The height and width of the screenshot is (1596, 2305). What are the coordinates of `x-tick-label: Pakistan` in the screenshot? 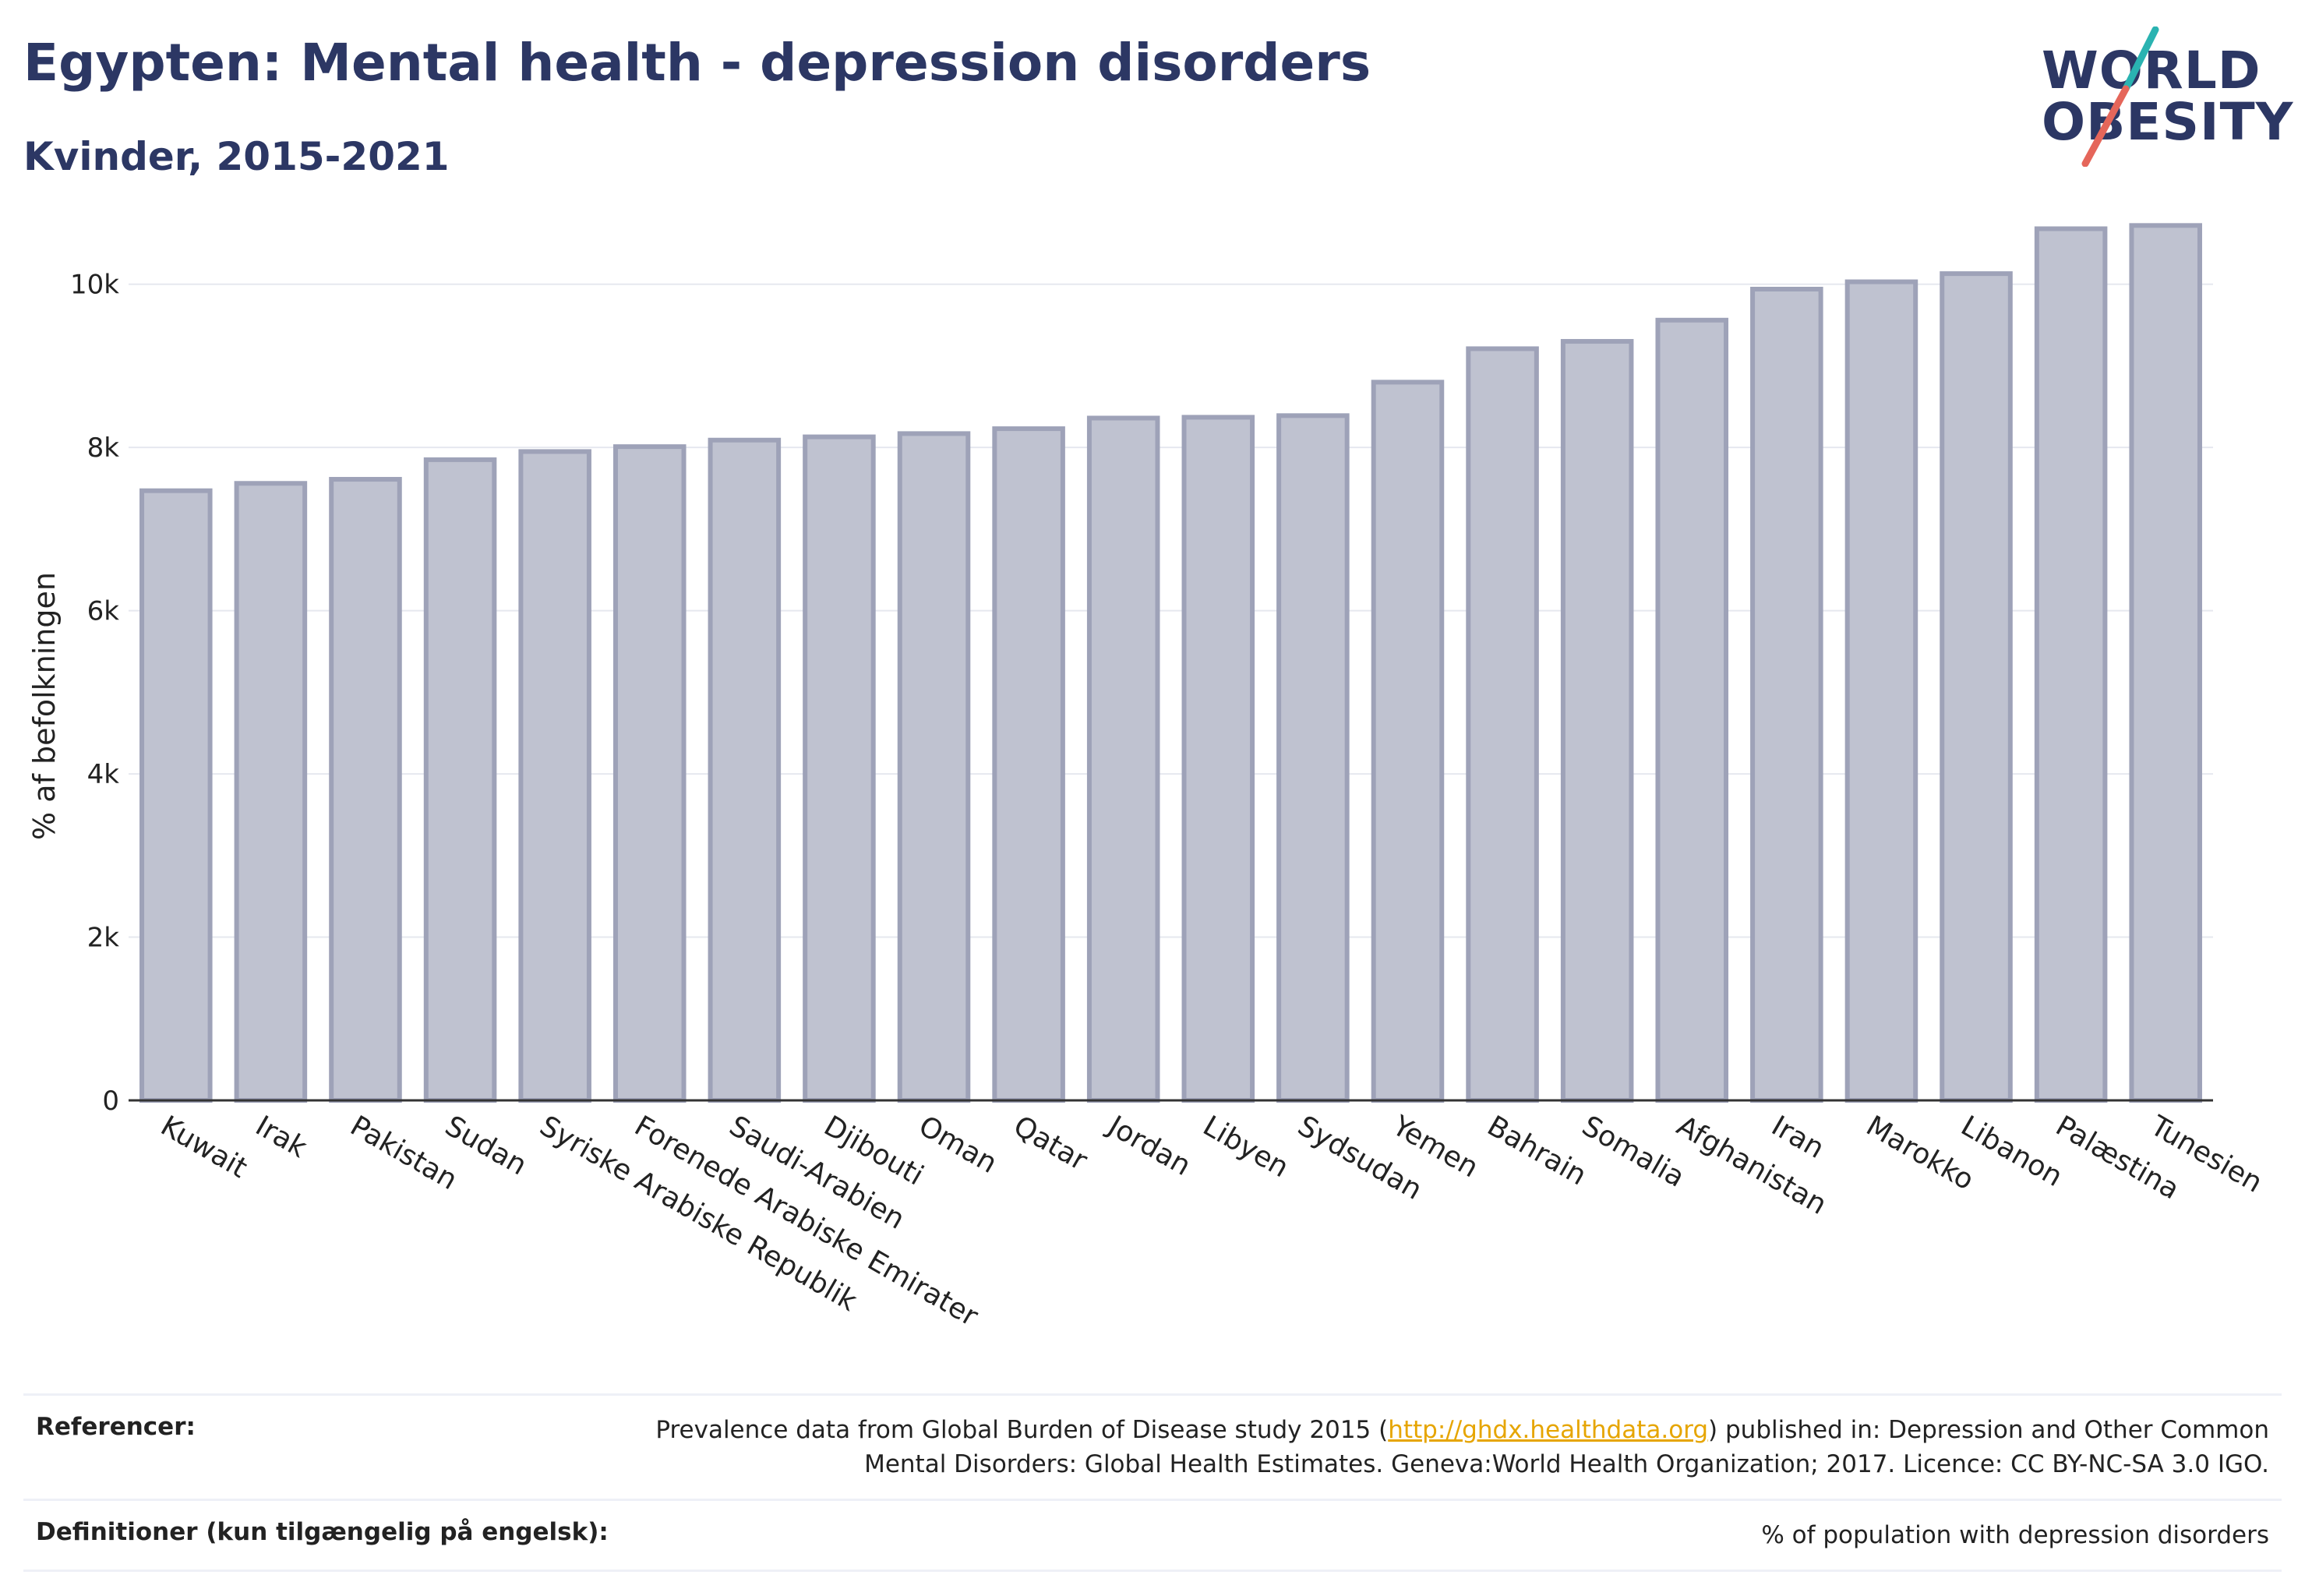 It's located at (403, 1153).